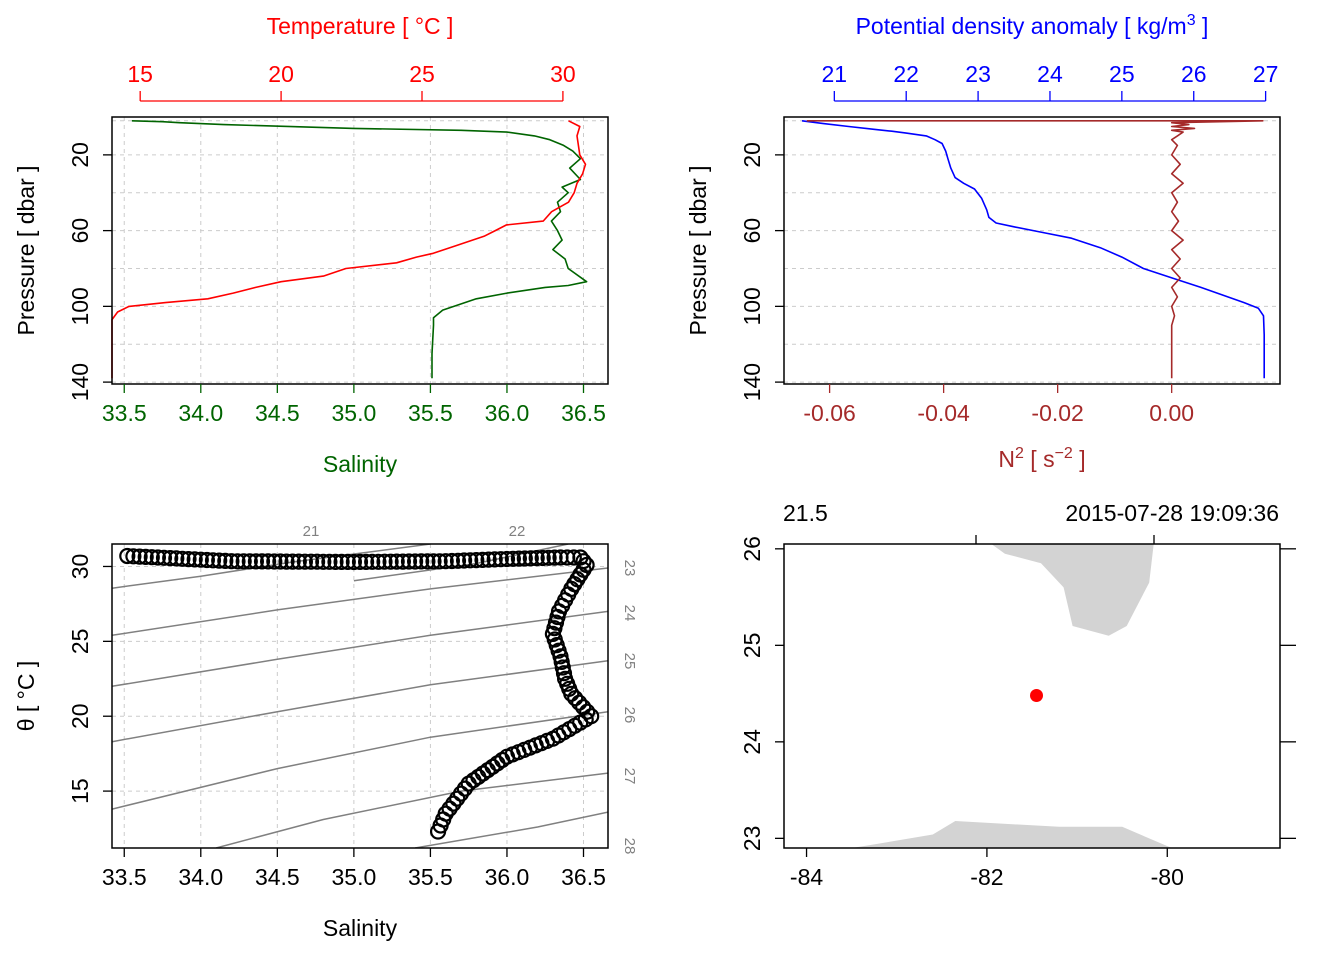 The height and width of the screenshot is (960, 1344). What do you see at coordinates (752, 646) in the screenshot?
I see `y-tick-label: 25` at bounding box center [752, 646].